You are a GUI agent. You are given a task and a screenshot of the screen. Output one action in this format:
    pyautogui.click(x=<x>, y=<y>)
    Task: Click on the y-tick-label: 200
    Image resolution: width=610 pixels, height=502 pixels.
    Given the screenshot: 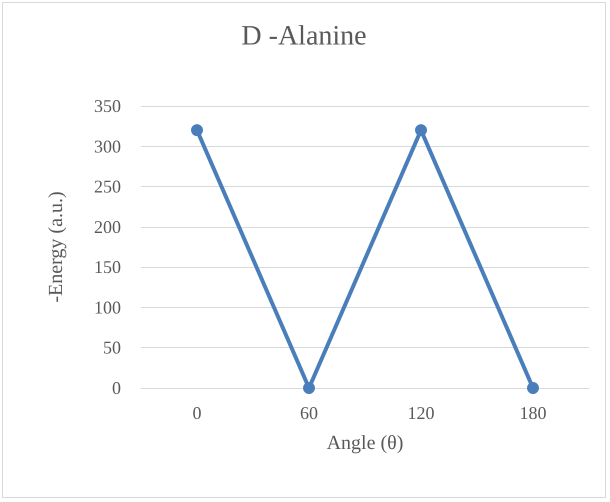 What is the action you would take?
    pyautogui.click(x=107, y=226)
    